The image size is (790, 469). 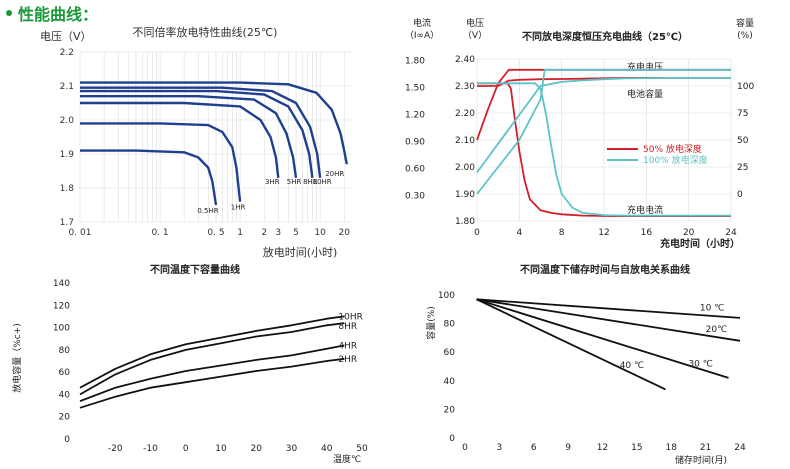 I want to click on capacity-tick-label: 25, so click(x=742, y=168).